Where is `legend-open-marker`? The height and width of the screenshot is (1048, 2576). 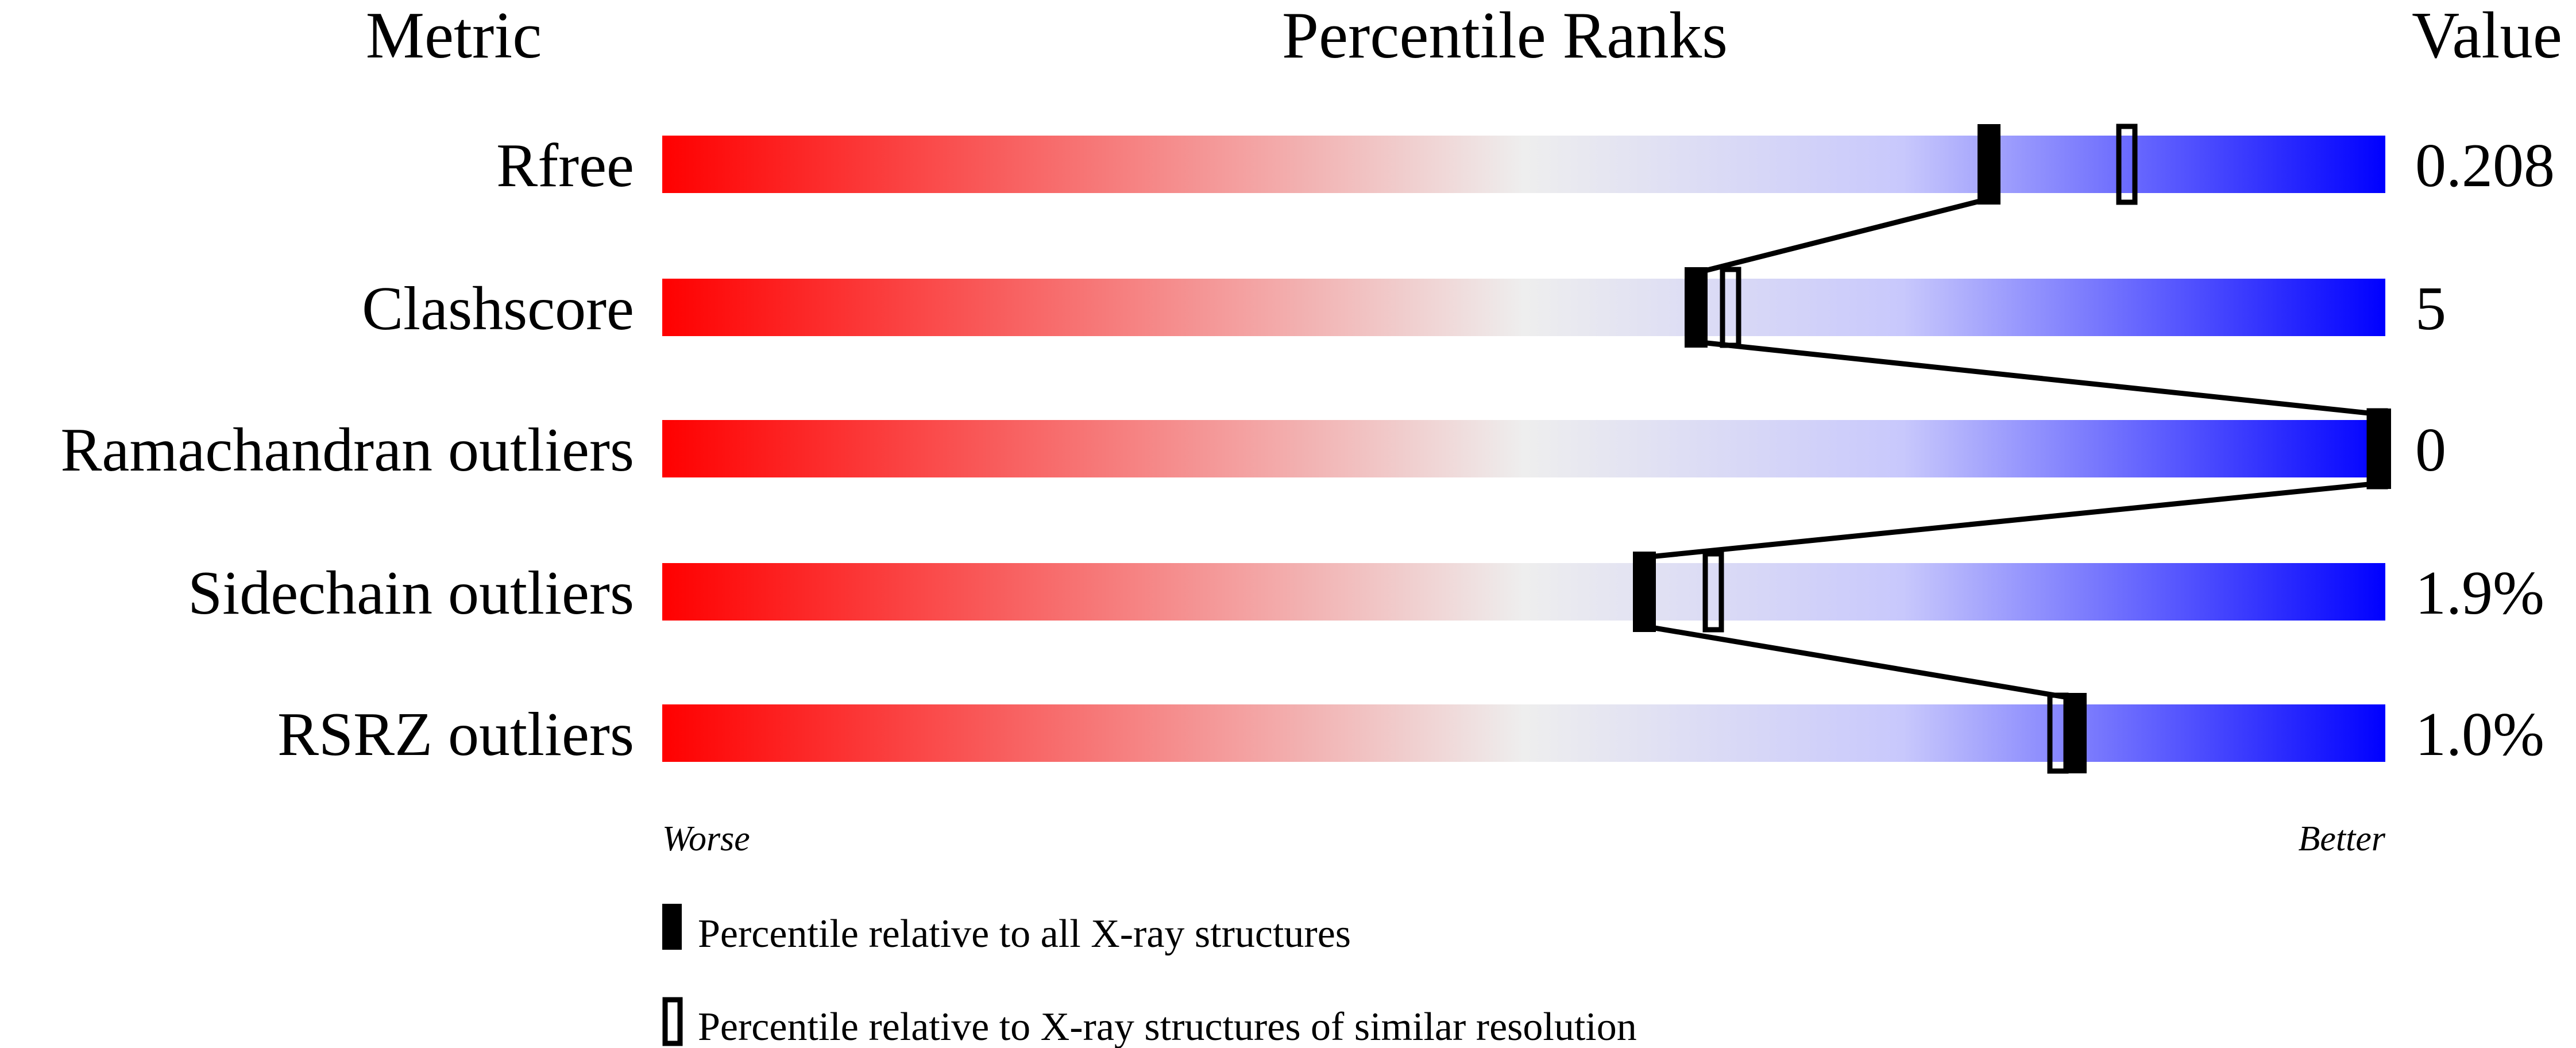
legend-open-marker is located at coordinates (672, 1021).